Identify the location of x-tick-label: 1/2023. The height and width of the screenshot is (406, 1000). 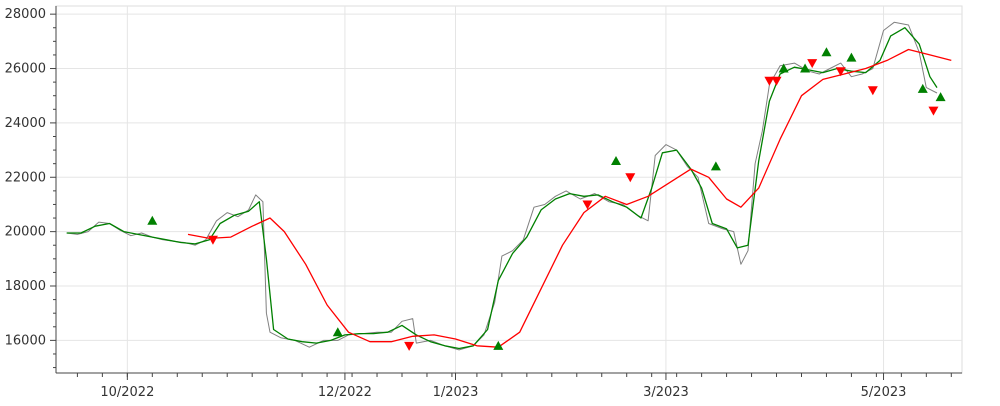
(456, 392).